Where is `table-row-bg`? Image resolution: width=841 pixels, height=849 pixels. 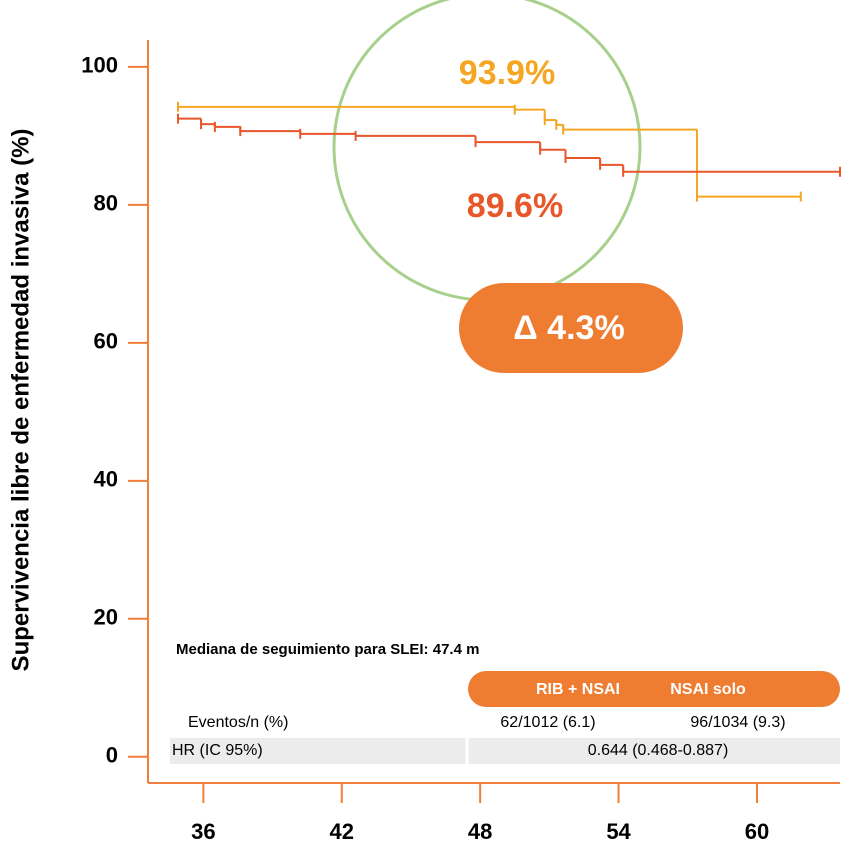
table-row-bg is located at coordinates (505, 751).